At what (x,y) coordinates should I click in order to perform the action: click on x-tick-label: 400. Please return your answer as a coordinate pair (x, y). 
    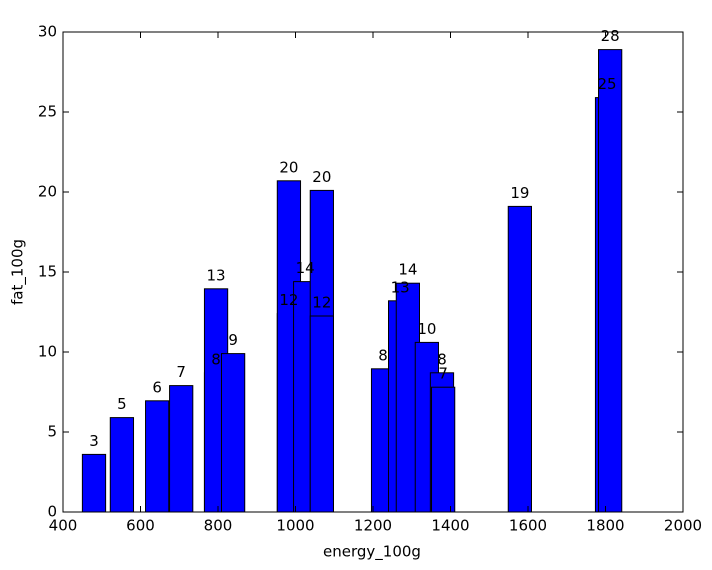
    Looking at the image, I should click on (63, 526).